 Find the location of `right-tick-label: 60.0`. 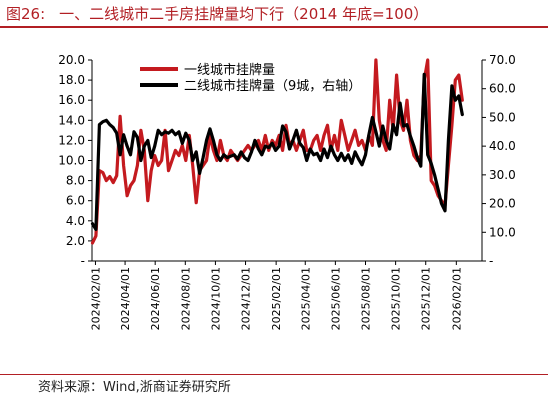

right-tick-label: 60.0 is located at coordinates (502, 89).